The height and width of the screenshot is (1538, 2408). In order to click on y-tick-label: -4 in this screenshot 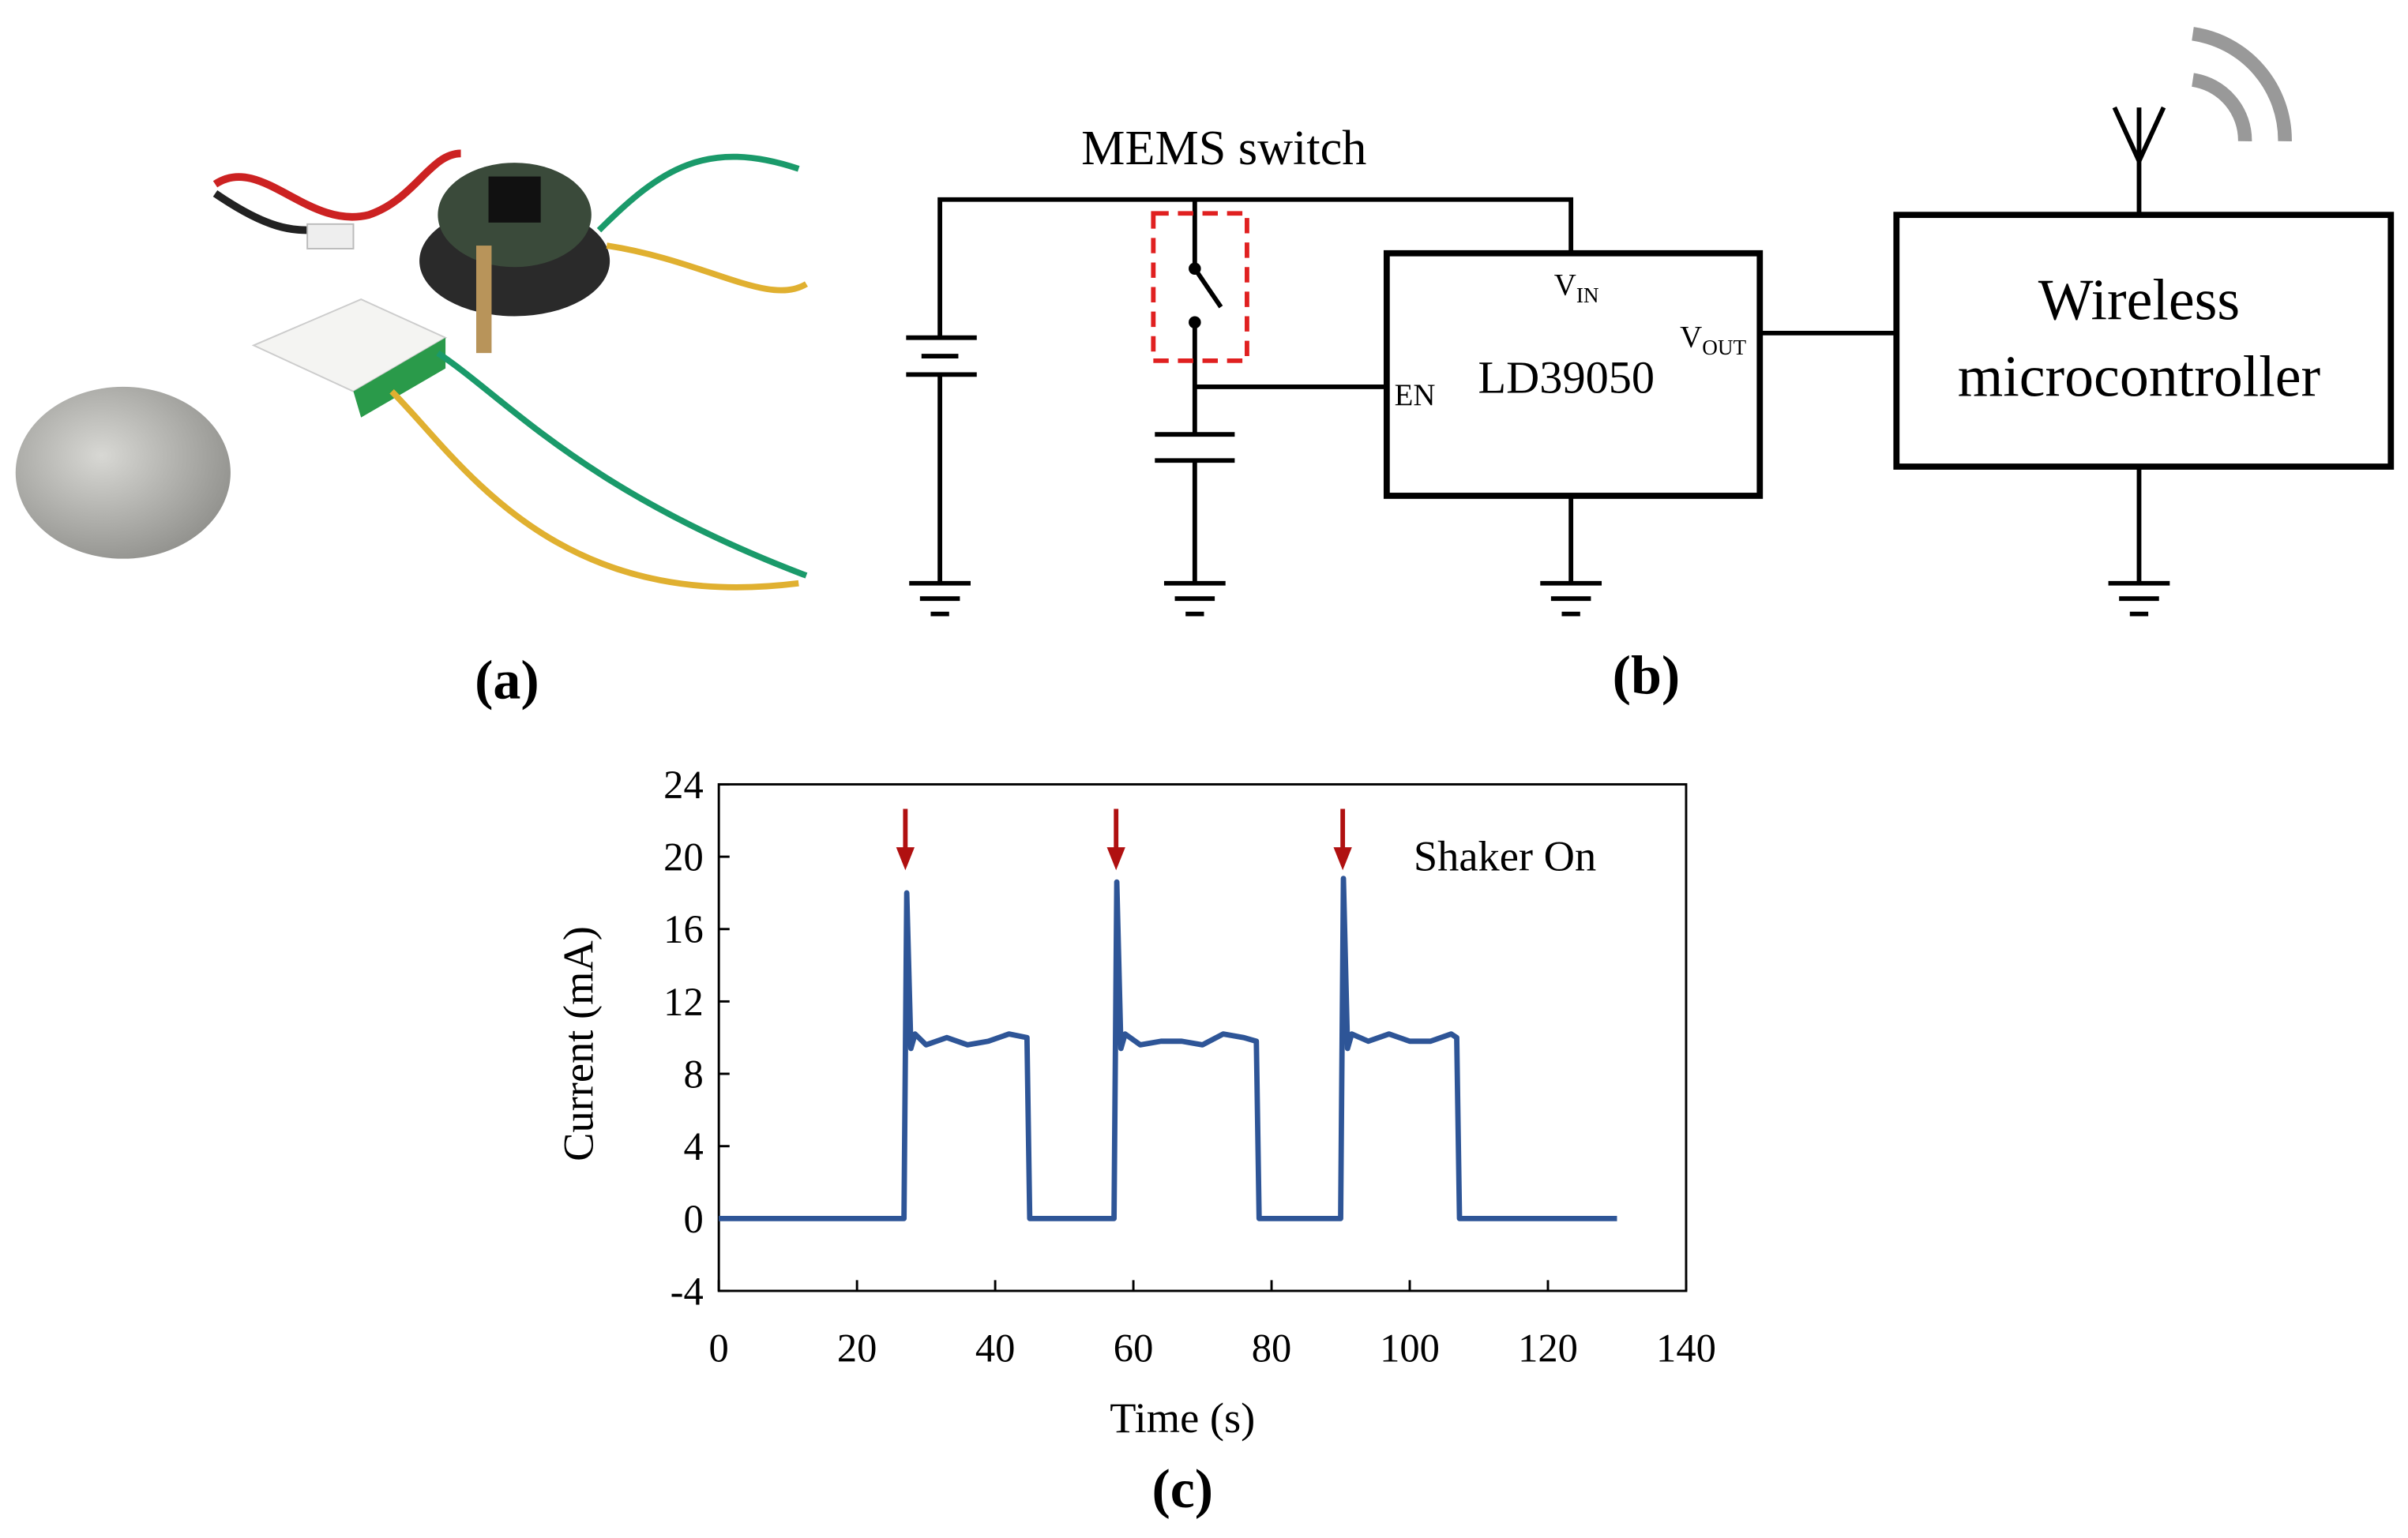, I will do `click(687, 1291)`.